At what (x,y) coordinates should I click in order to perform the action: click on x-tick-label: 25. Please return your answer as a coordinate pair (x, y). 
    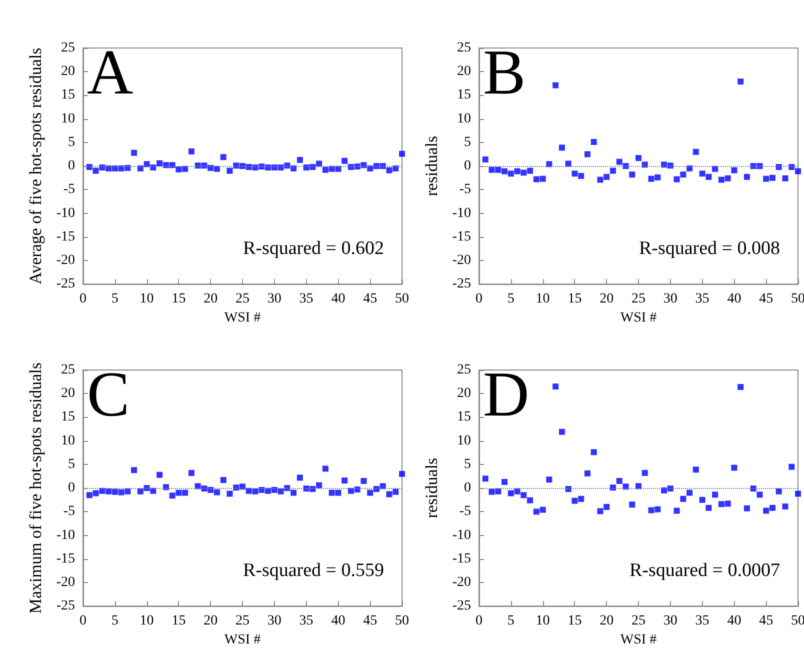
    Looking at the image, I should click on (639, 621).